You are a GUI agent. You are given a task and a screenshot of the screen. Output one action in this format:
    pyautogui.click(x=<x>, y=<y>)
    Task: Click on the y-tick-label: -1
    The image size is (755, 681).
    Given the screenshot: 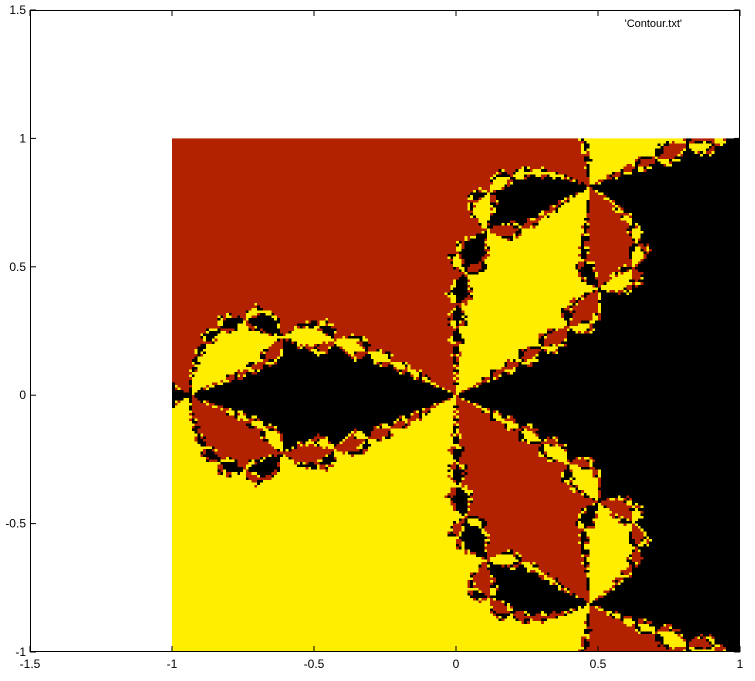 What is the action you would take?
    pyautogui.click(x=20, y=652)
    